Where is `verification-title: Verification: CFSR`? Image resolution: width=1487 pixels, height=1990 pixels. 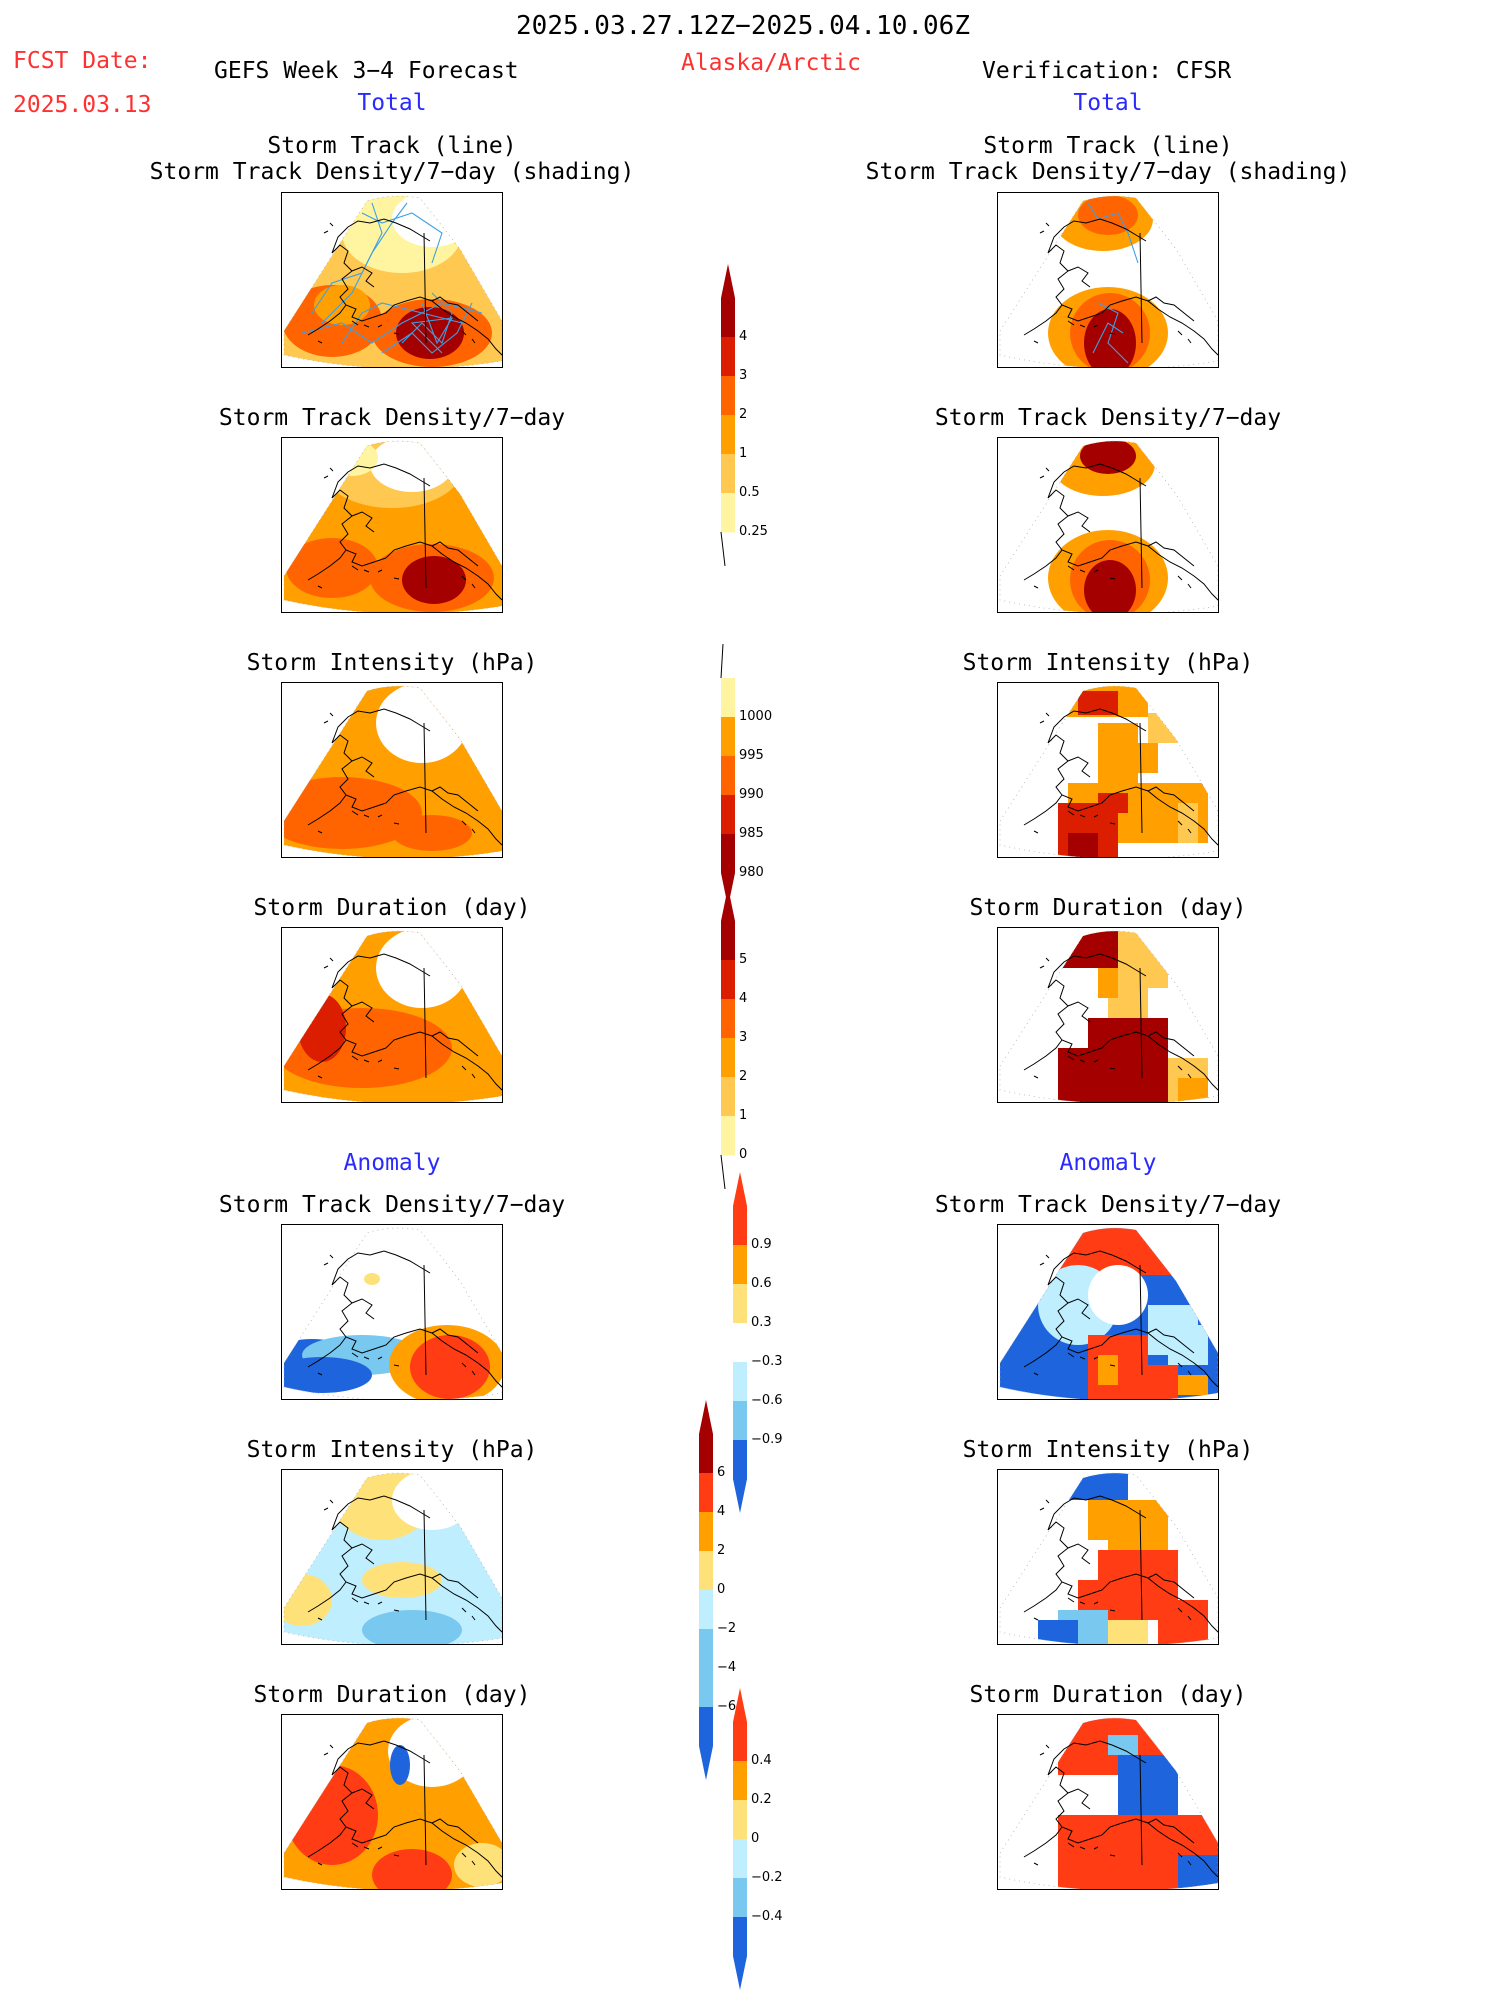 verification-title: Verification: CFSR is located at coordinates (1107, 71).